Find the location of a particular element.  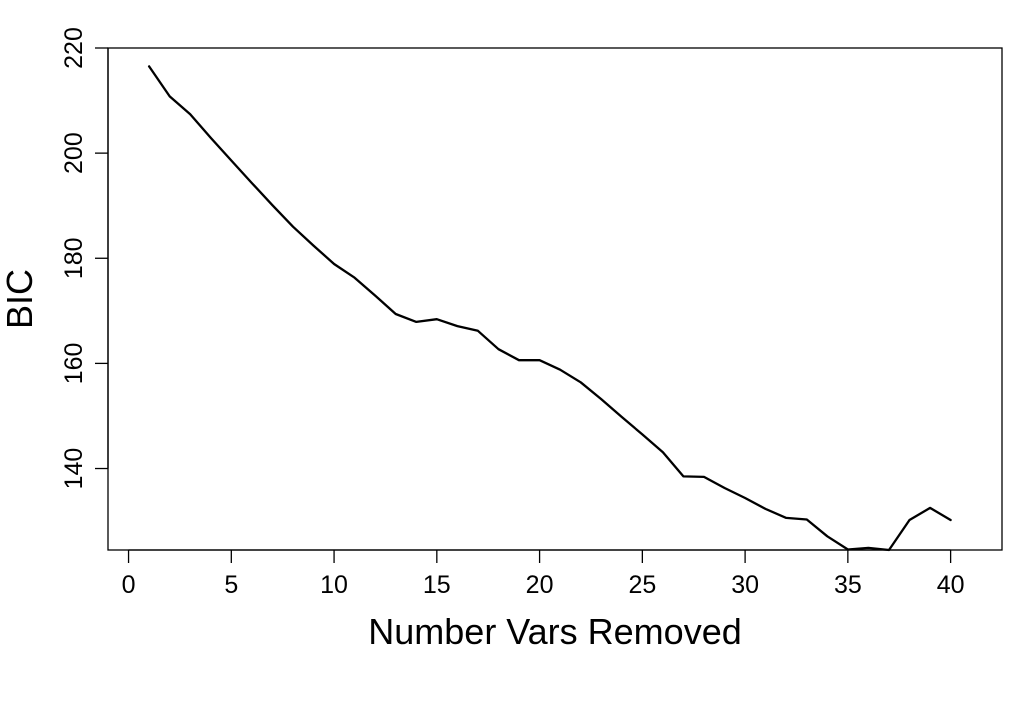

y-tick-label: 220 is located at coordinates (74, 48).